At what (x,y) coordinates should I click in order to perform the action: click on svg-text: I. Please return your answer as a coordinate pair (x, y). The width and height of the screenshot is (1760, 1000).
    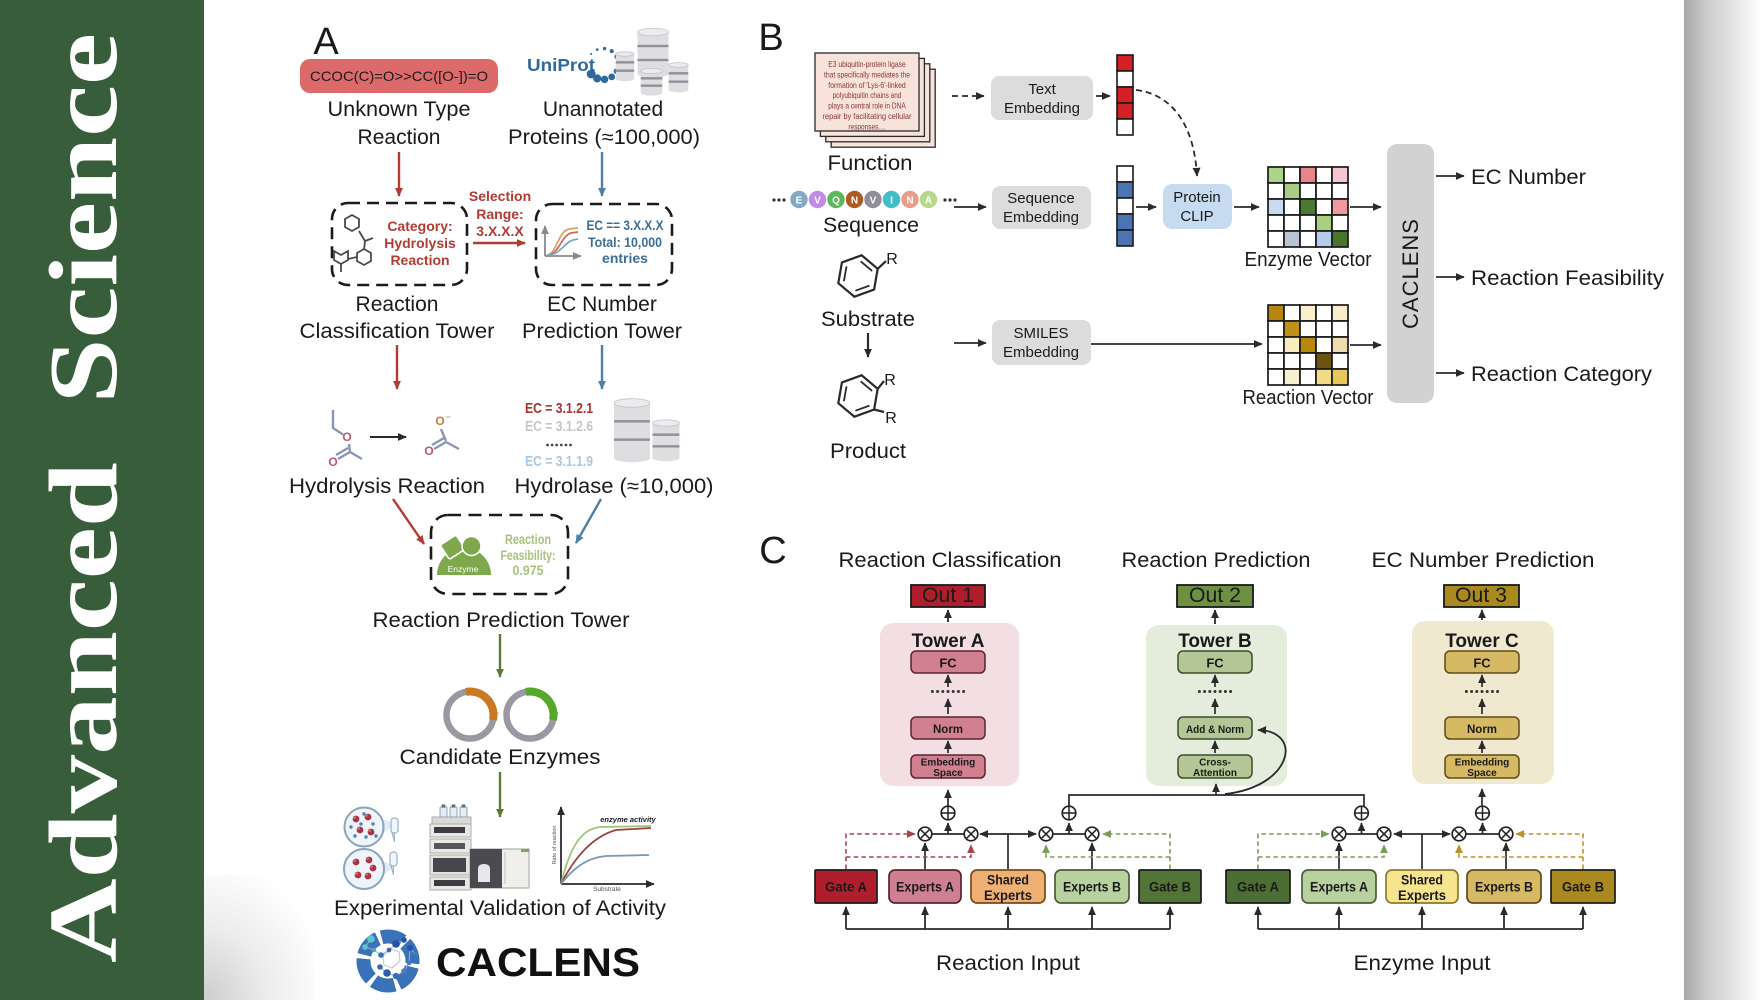
    Looking at the image, I should click on (891, 200).